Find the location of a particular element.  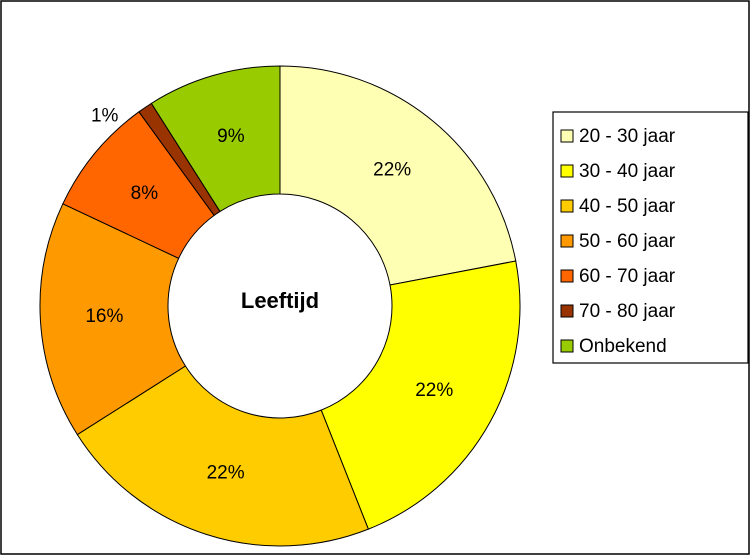

data-label: 8% is located at coordinates (145, 193).